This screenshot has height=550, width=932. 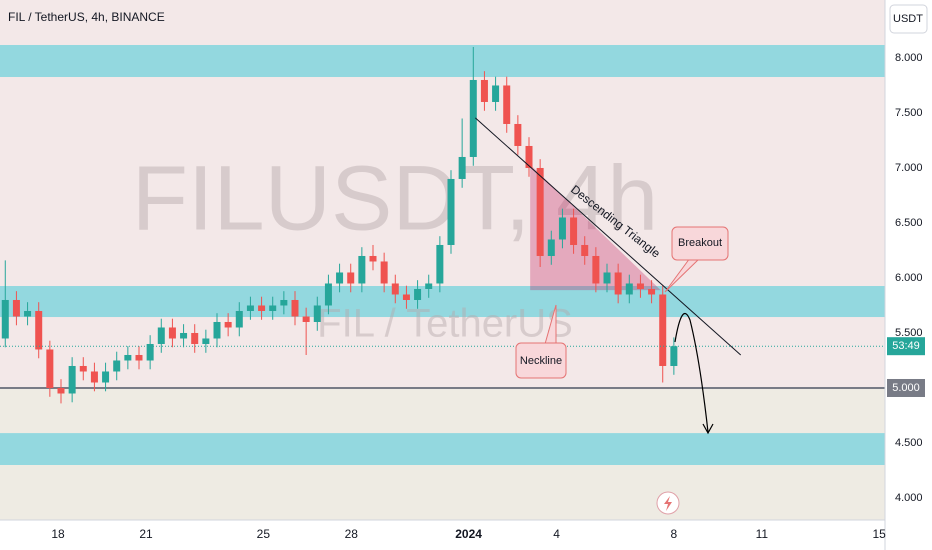 I want to click on price-axis, so click(x=908, y=275).